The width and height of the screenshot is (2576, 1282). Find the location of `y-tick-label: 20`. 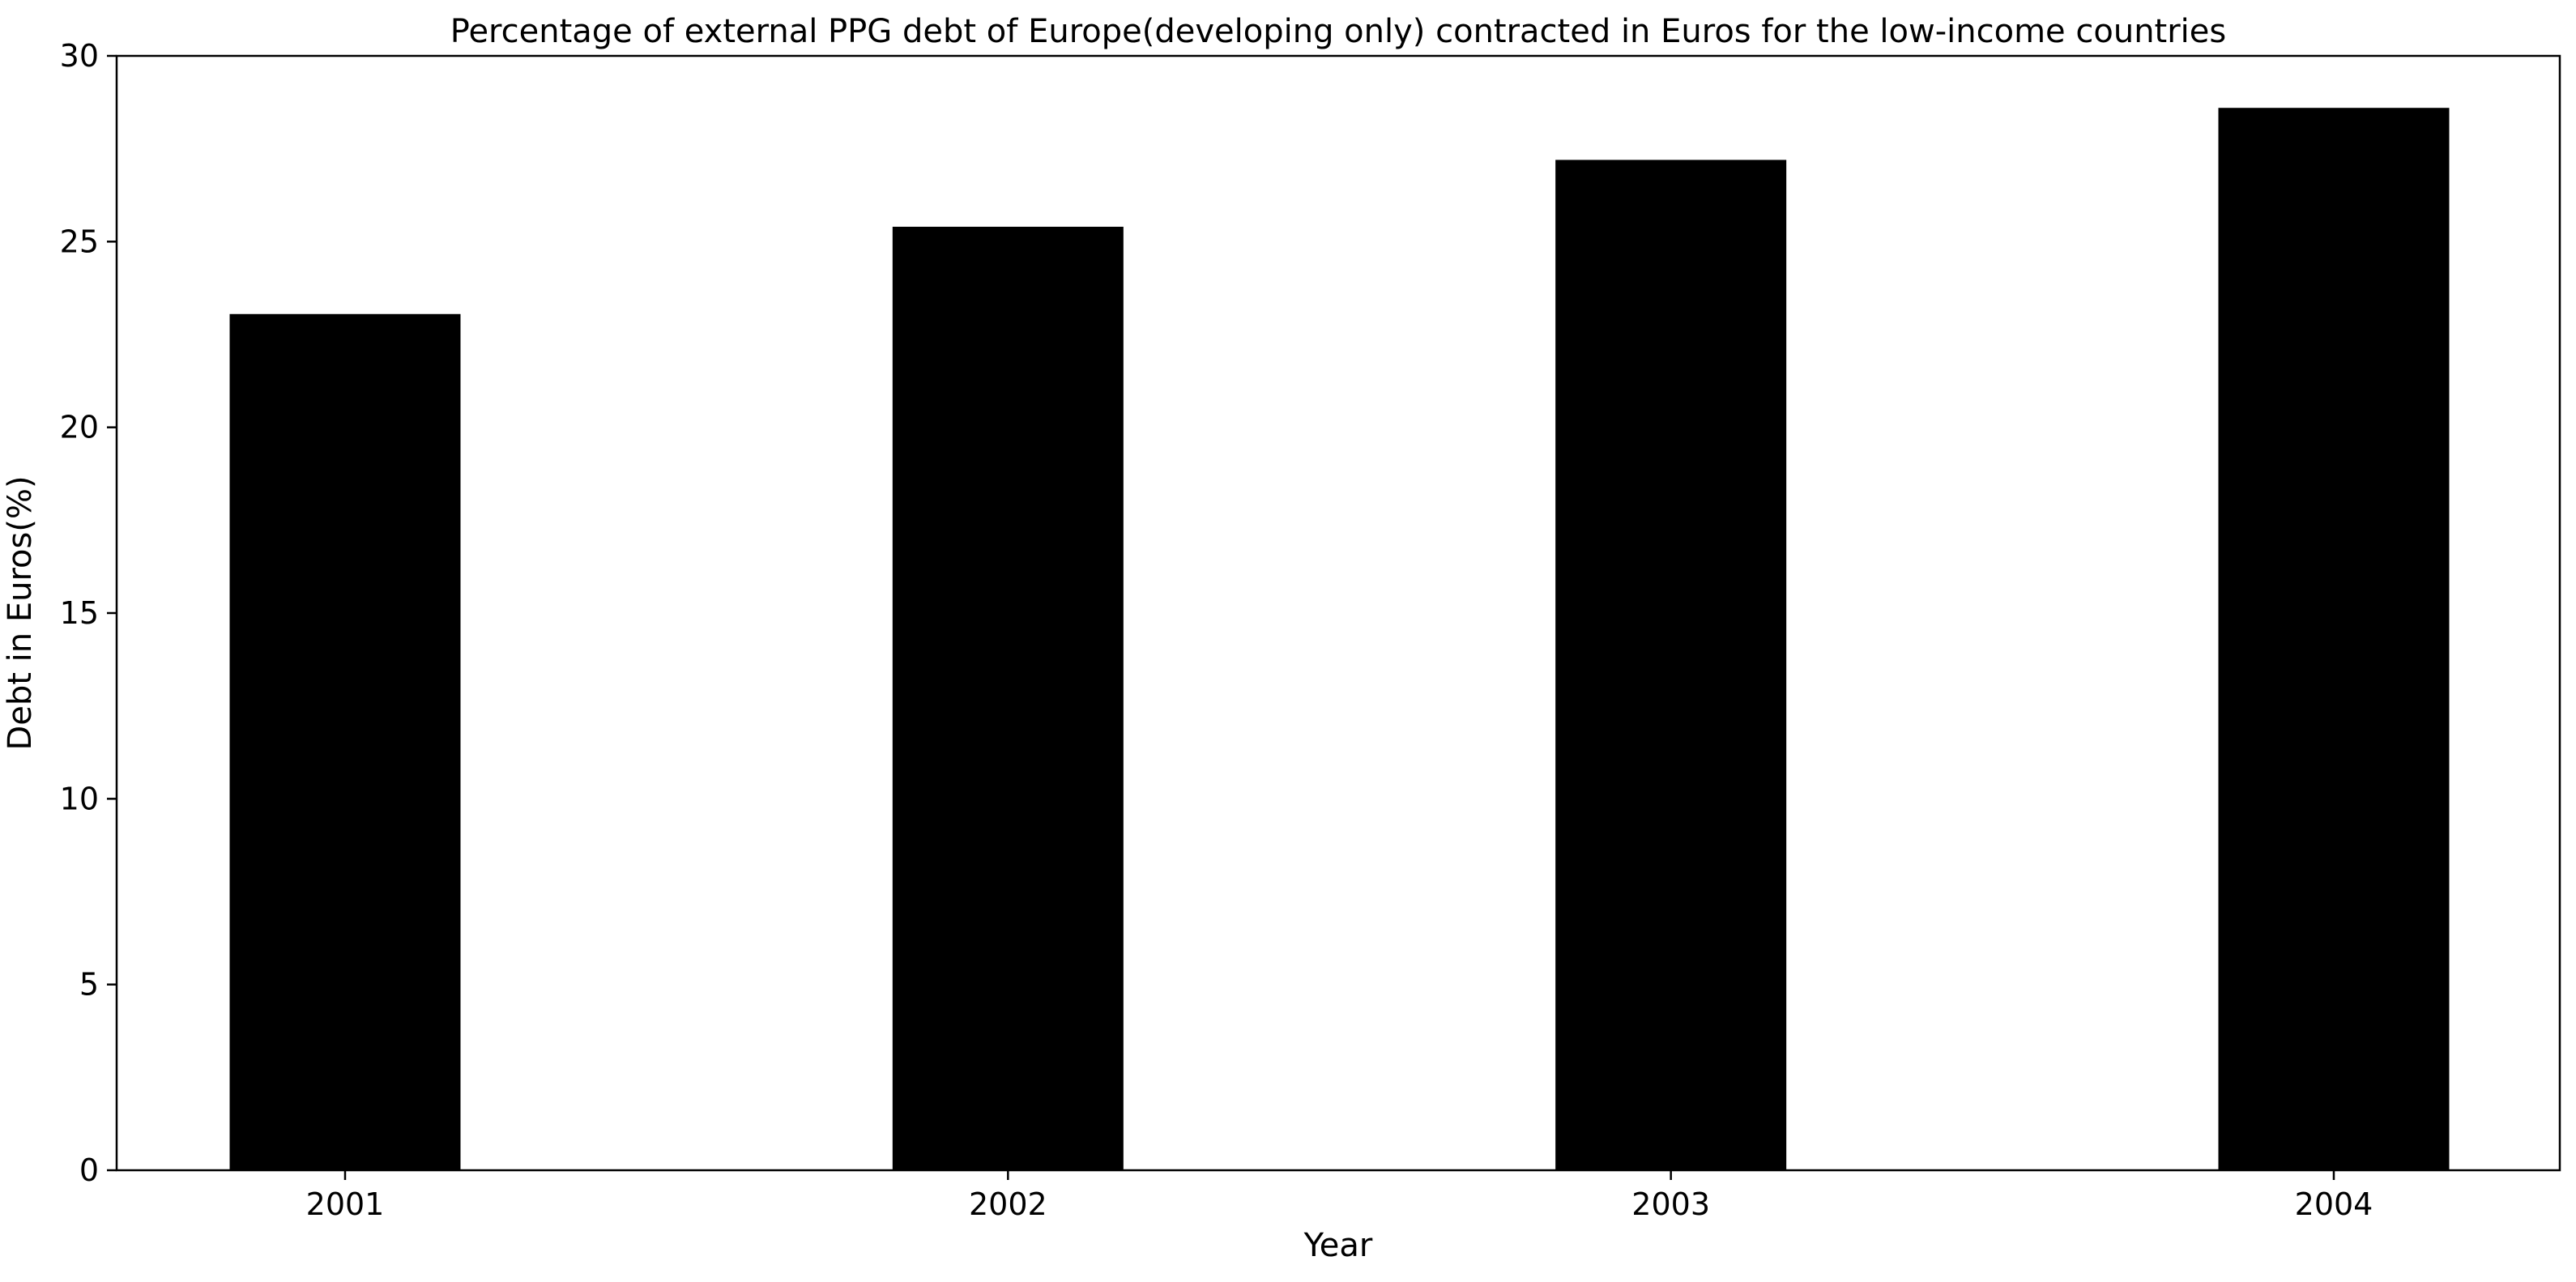

y-tick-label: 20 is located at coordinates (79, 427).